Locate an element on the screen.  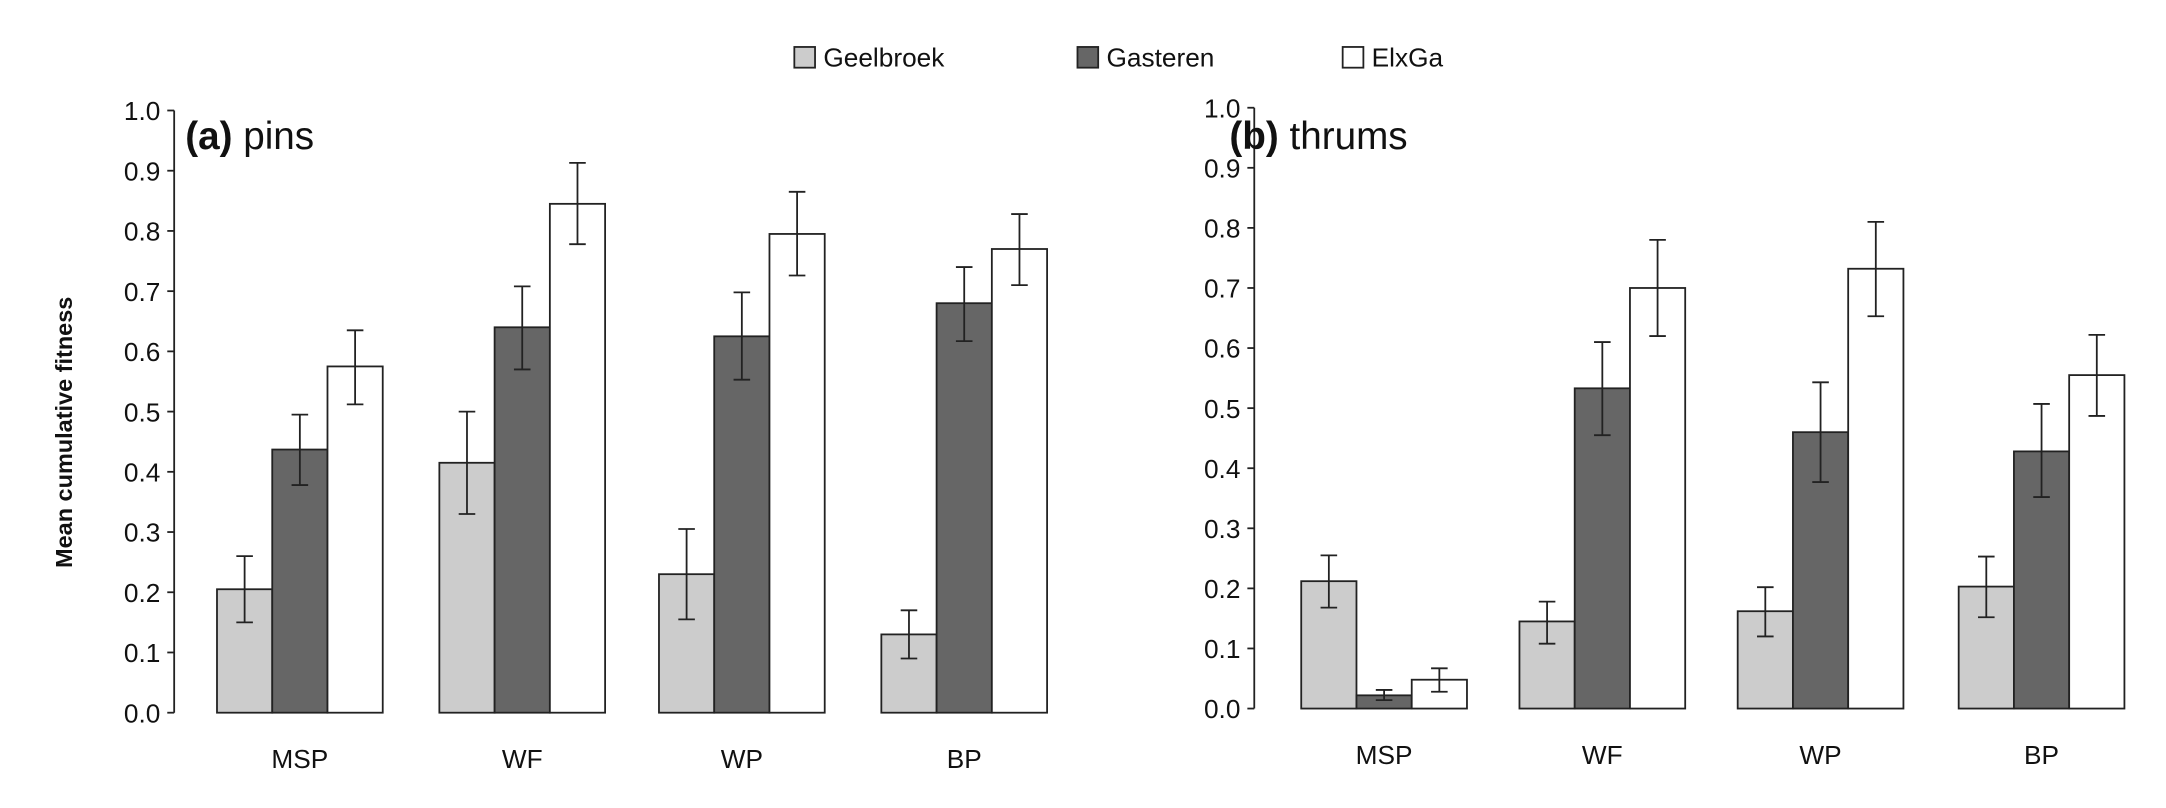
y-axis-label: Mean cumulative fitness is located at coordinates (64, 432).